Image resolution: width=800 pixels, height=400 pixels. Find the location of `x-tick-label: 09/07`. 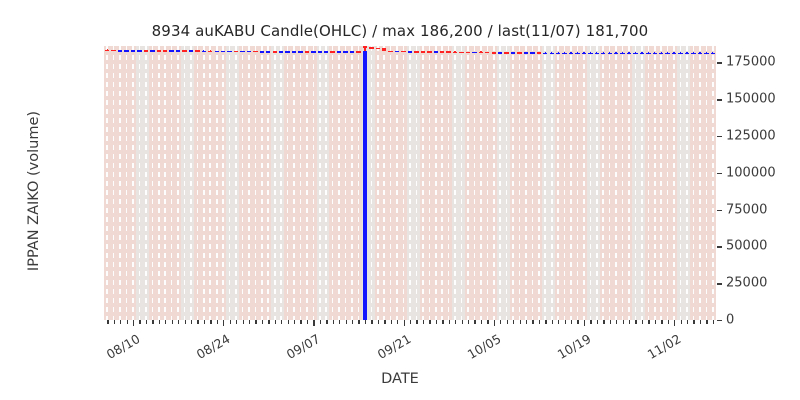

x-tick-label: 09/07 is located at coordinates (303, 347).